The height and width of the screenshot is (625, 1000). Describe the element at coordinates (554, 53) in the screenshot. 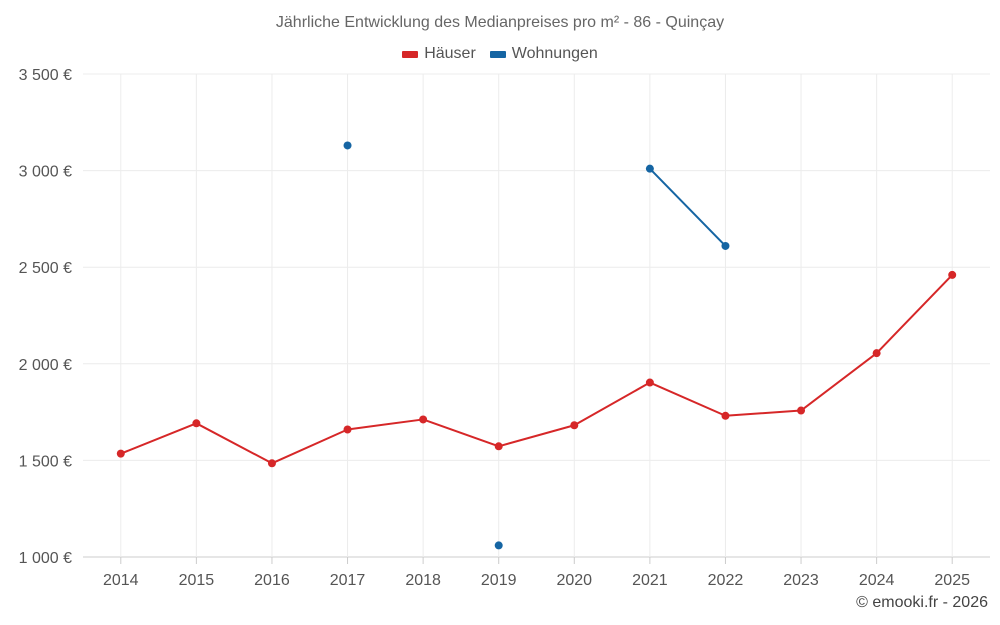

I see `legend-label-wohnungen: Wohnungen` at that location.